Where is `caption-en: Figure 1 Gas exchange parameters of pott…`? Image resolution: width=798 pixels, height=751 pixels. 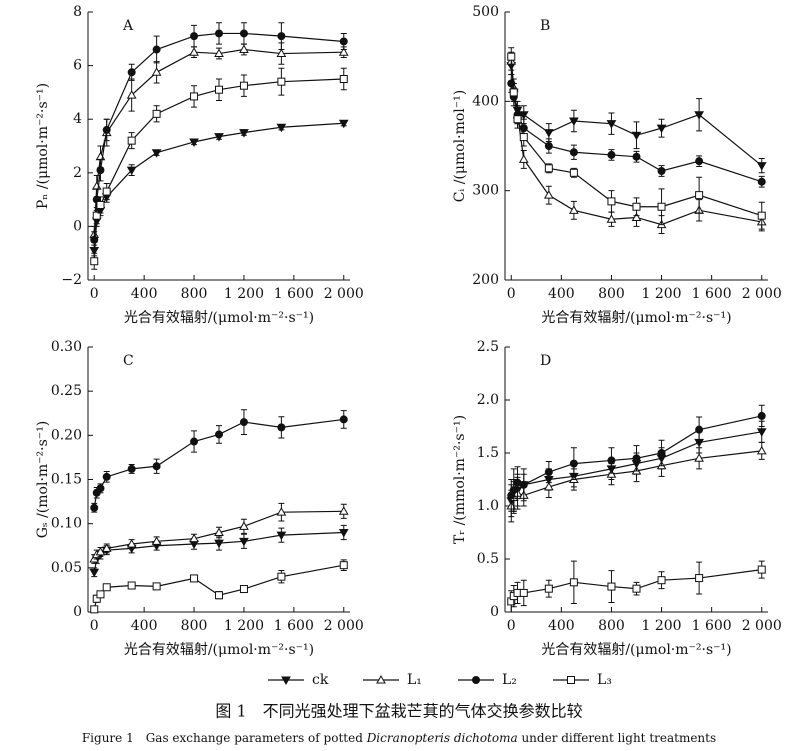
caption-en: Figure 1 Gas exchange parameters of pott… is located at coordinates (399, 738).